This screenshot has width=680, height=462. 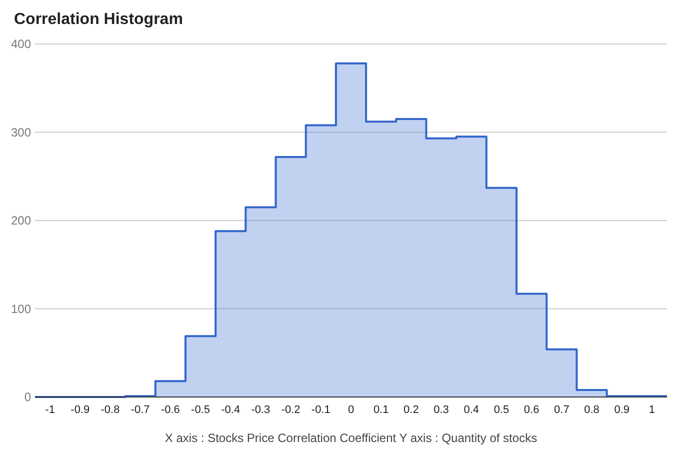 What do you see at coordinates (28, 397) in the screenshot?
I see `y-tick-label: 0` at bounding box center [28, 397].